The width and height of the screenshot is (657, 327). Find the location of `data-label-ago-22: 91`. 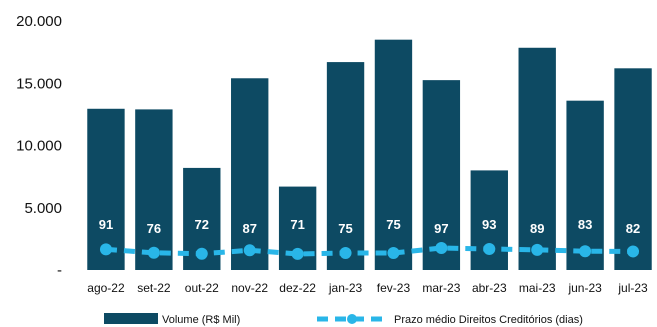

data-label-ago-22: 91 is located at coordinates (106, 224).